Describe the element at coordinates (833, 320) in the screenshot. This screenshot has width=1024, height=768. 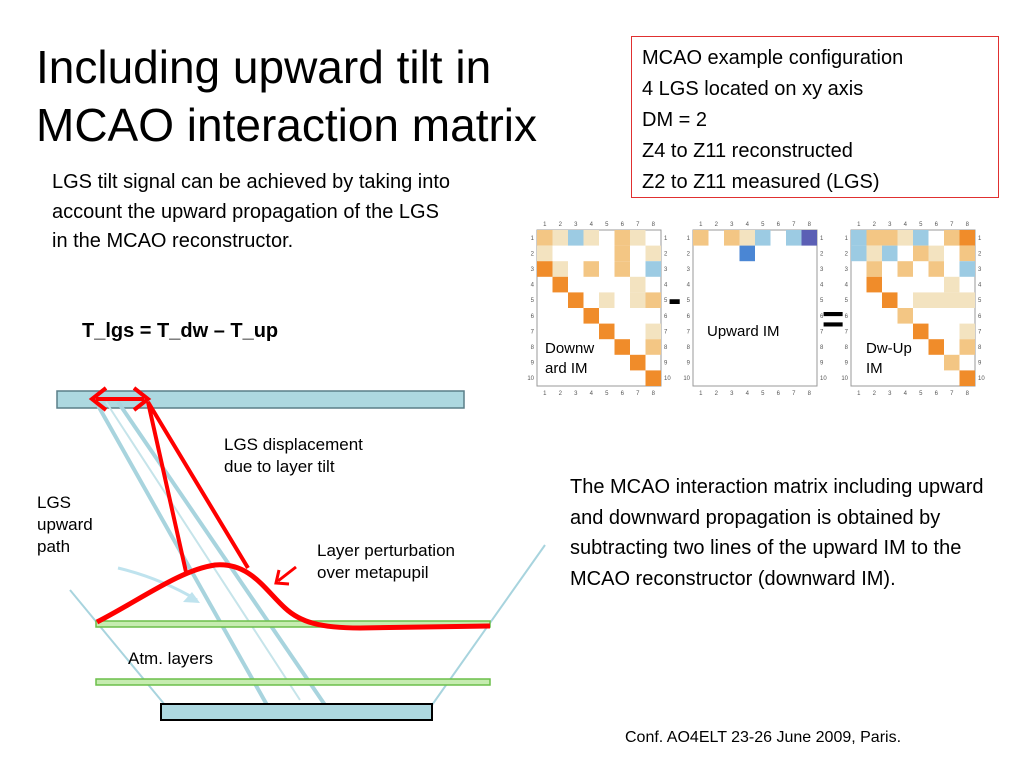
I see `equals-symbol: =` at that location.